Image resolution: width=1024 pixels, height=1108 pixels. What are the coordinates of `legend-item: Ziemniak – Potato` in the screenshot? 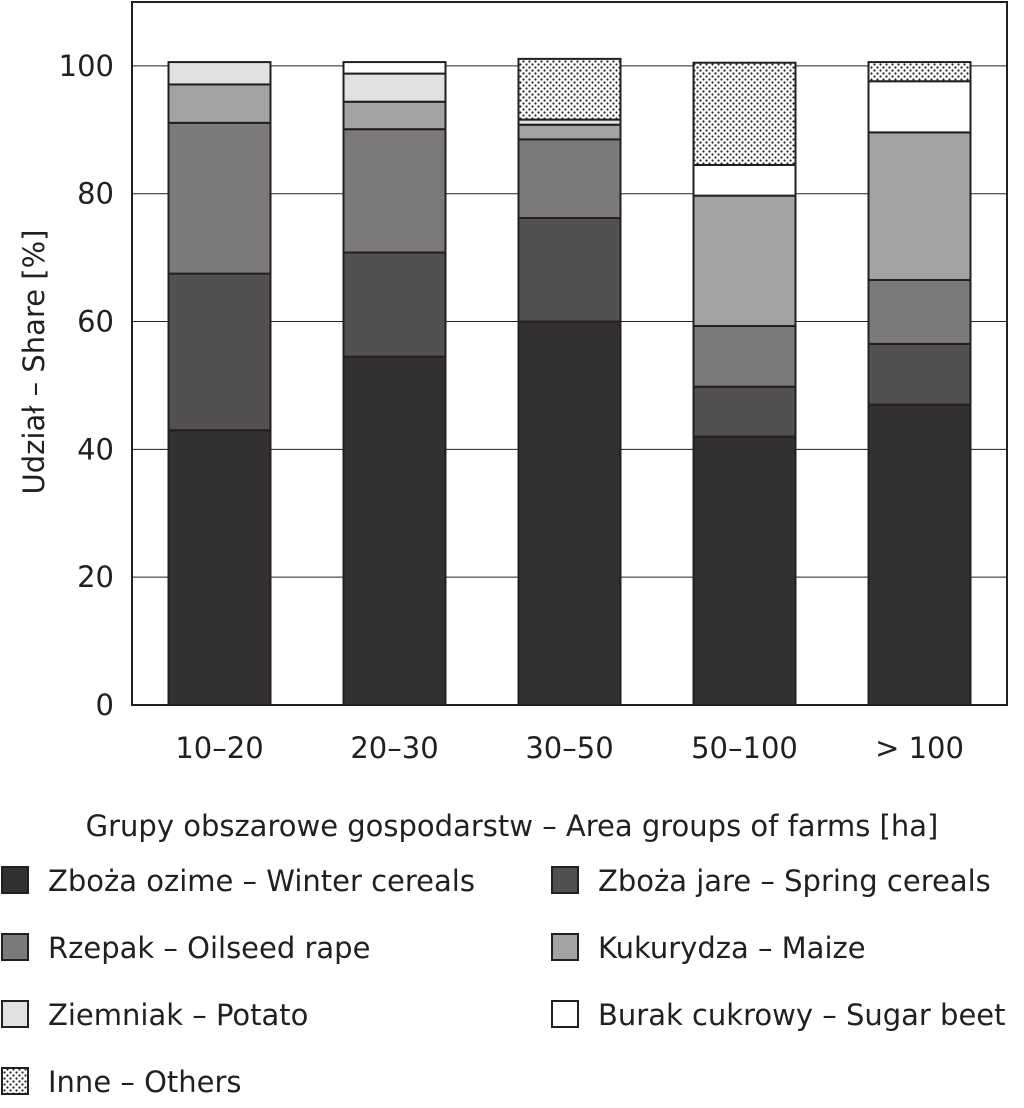 It's located at (154, 1015).